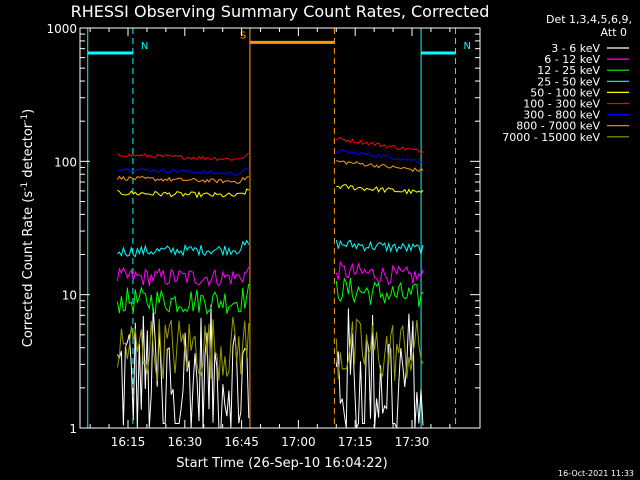 The height and width of the screenshot is (480, 640). I want to click on legend-label: 25 - 50 keV, so click(568, 81).